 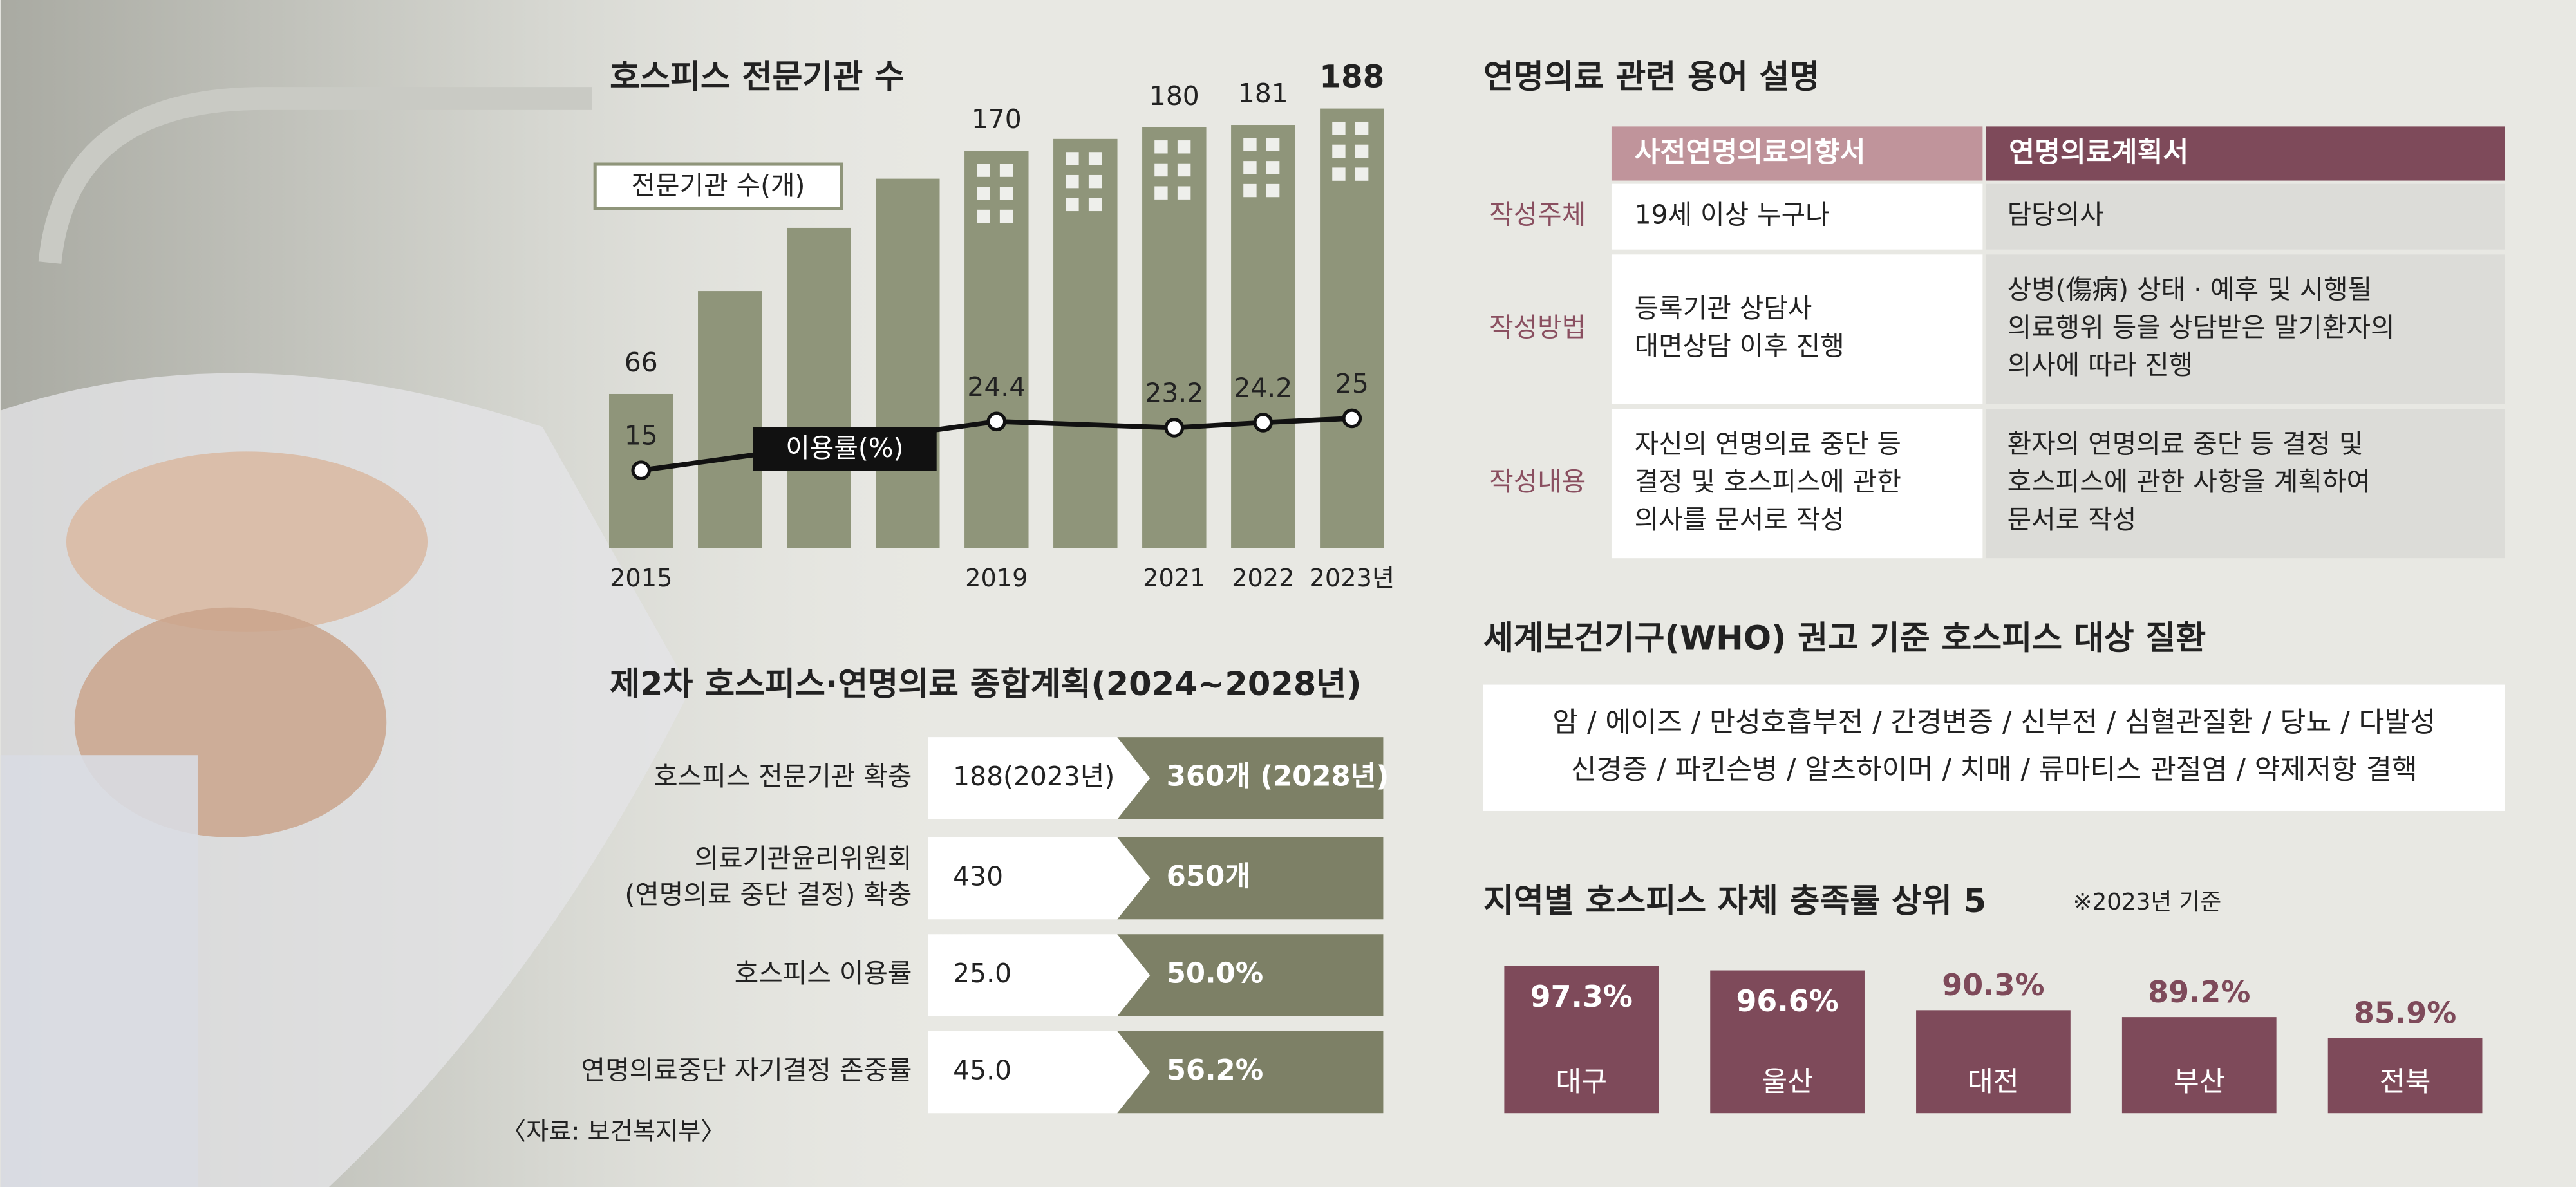 What do you see at coordinates (2189, 481) in the screenshot?
I see `terms-text: 호스피스에 관한 사항을 계획하여` at bounding box center [2189, 481].